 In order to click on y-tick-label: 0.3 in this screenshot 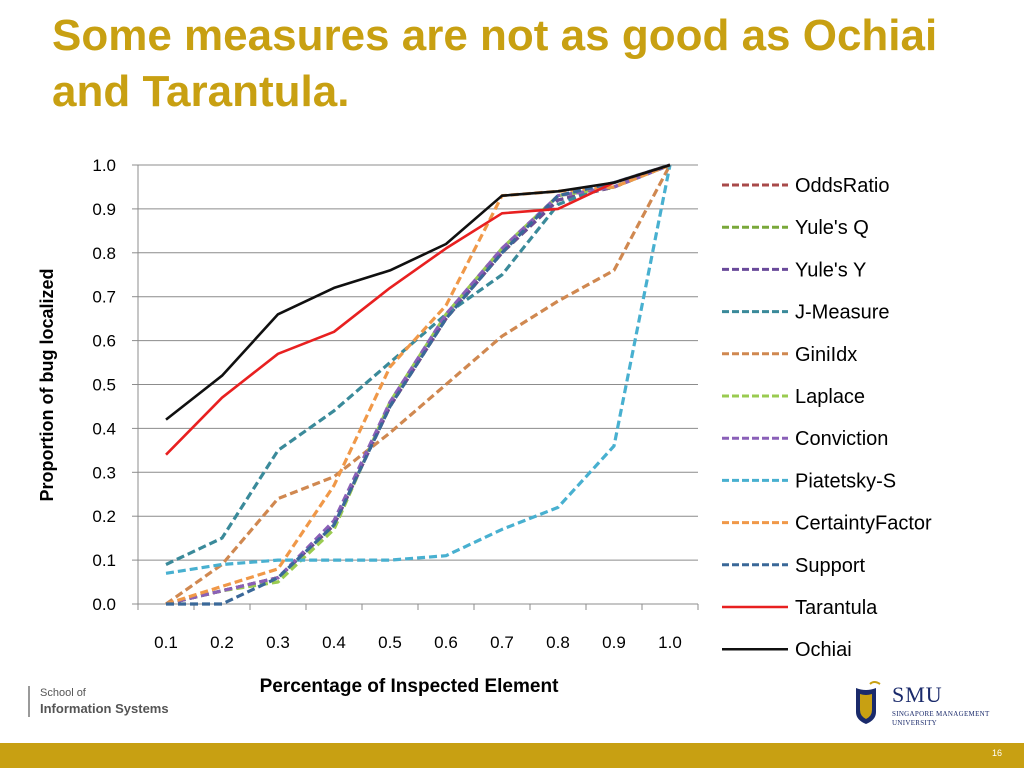, I will do `click(104, 472)`.